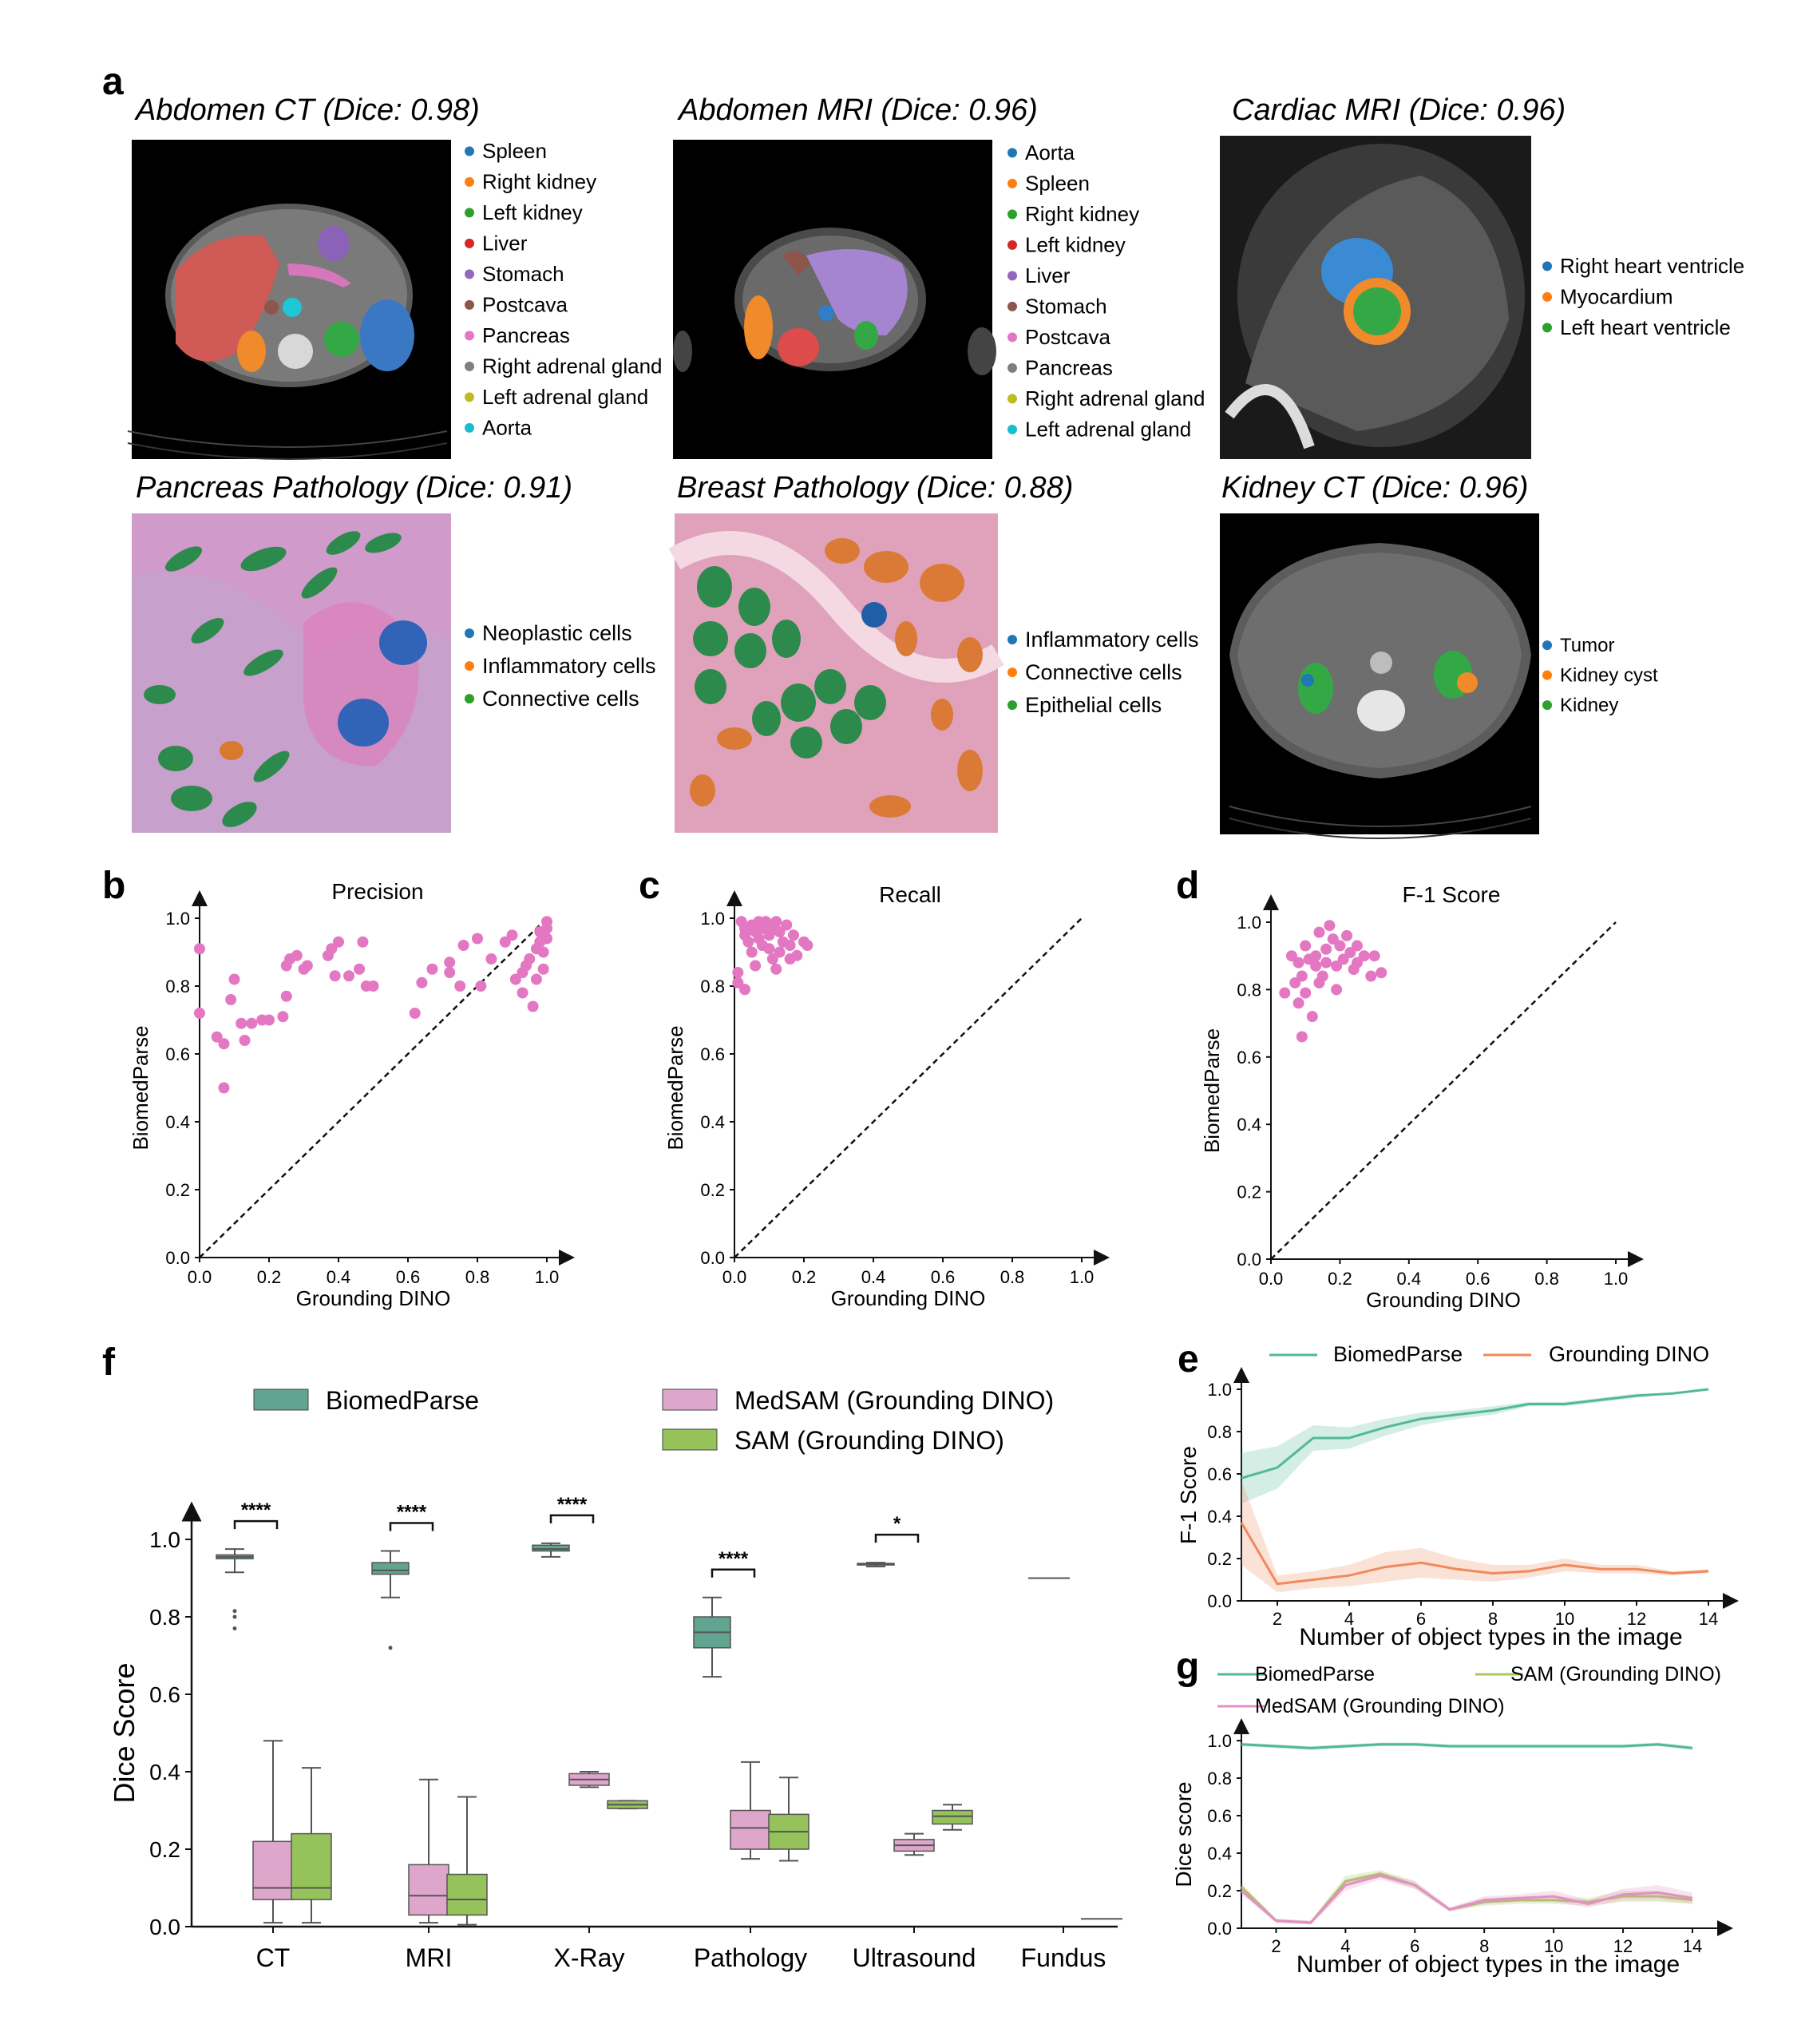 This screenshot has height=2044, width=1817. What do you see at coordinates (141, 1087) in the screenshot?
I see `y-axis-label: BiomedParse` at bounding box center [141, 1087].